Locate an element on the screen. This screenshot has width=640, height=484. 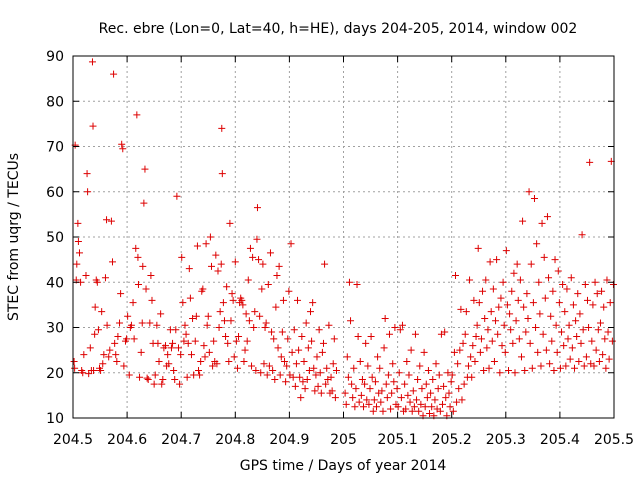
x-tick-label: 205.5 is located at coordinates (614, 440).